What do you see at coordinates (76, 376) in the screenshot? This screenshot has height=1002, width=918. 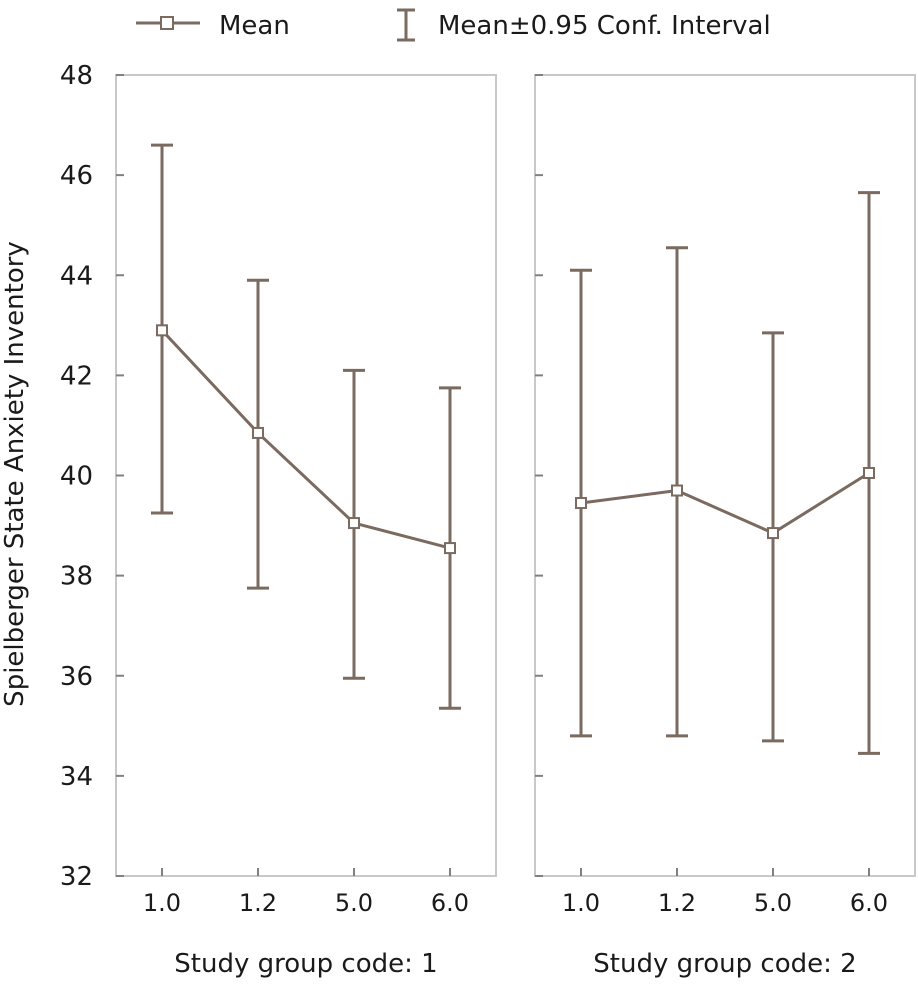 I see `y-tick-label: 42` at bounding box center [76, 376].